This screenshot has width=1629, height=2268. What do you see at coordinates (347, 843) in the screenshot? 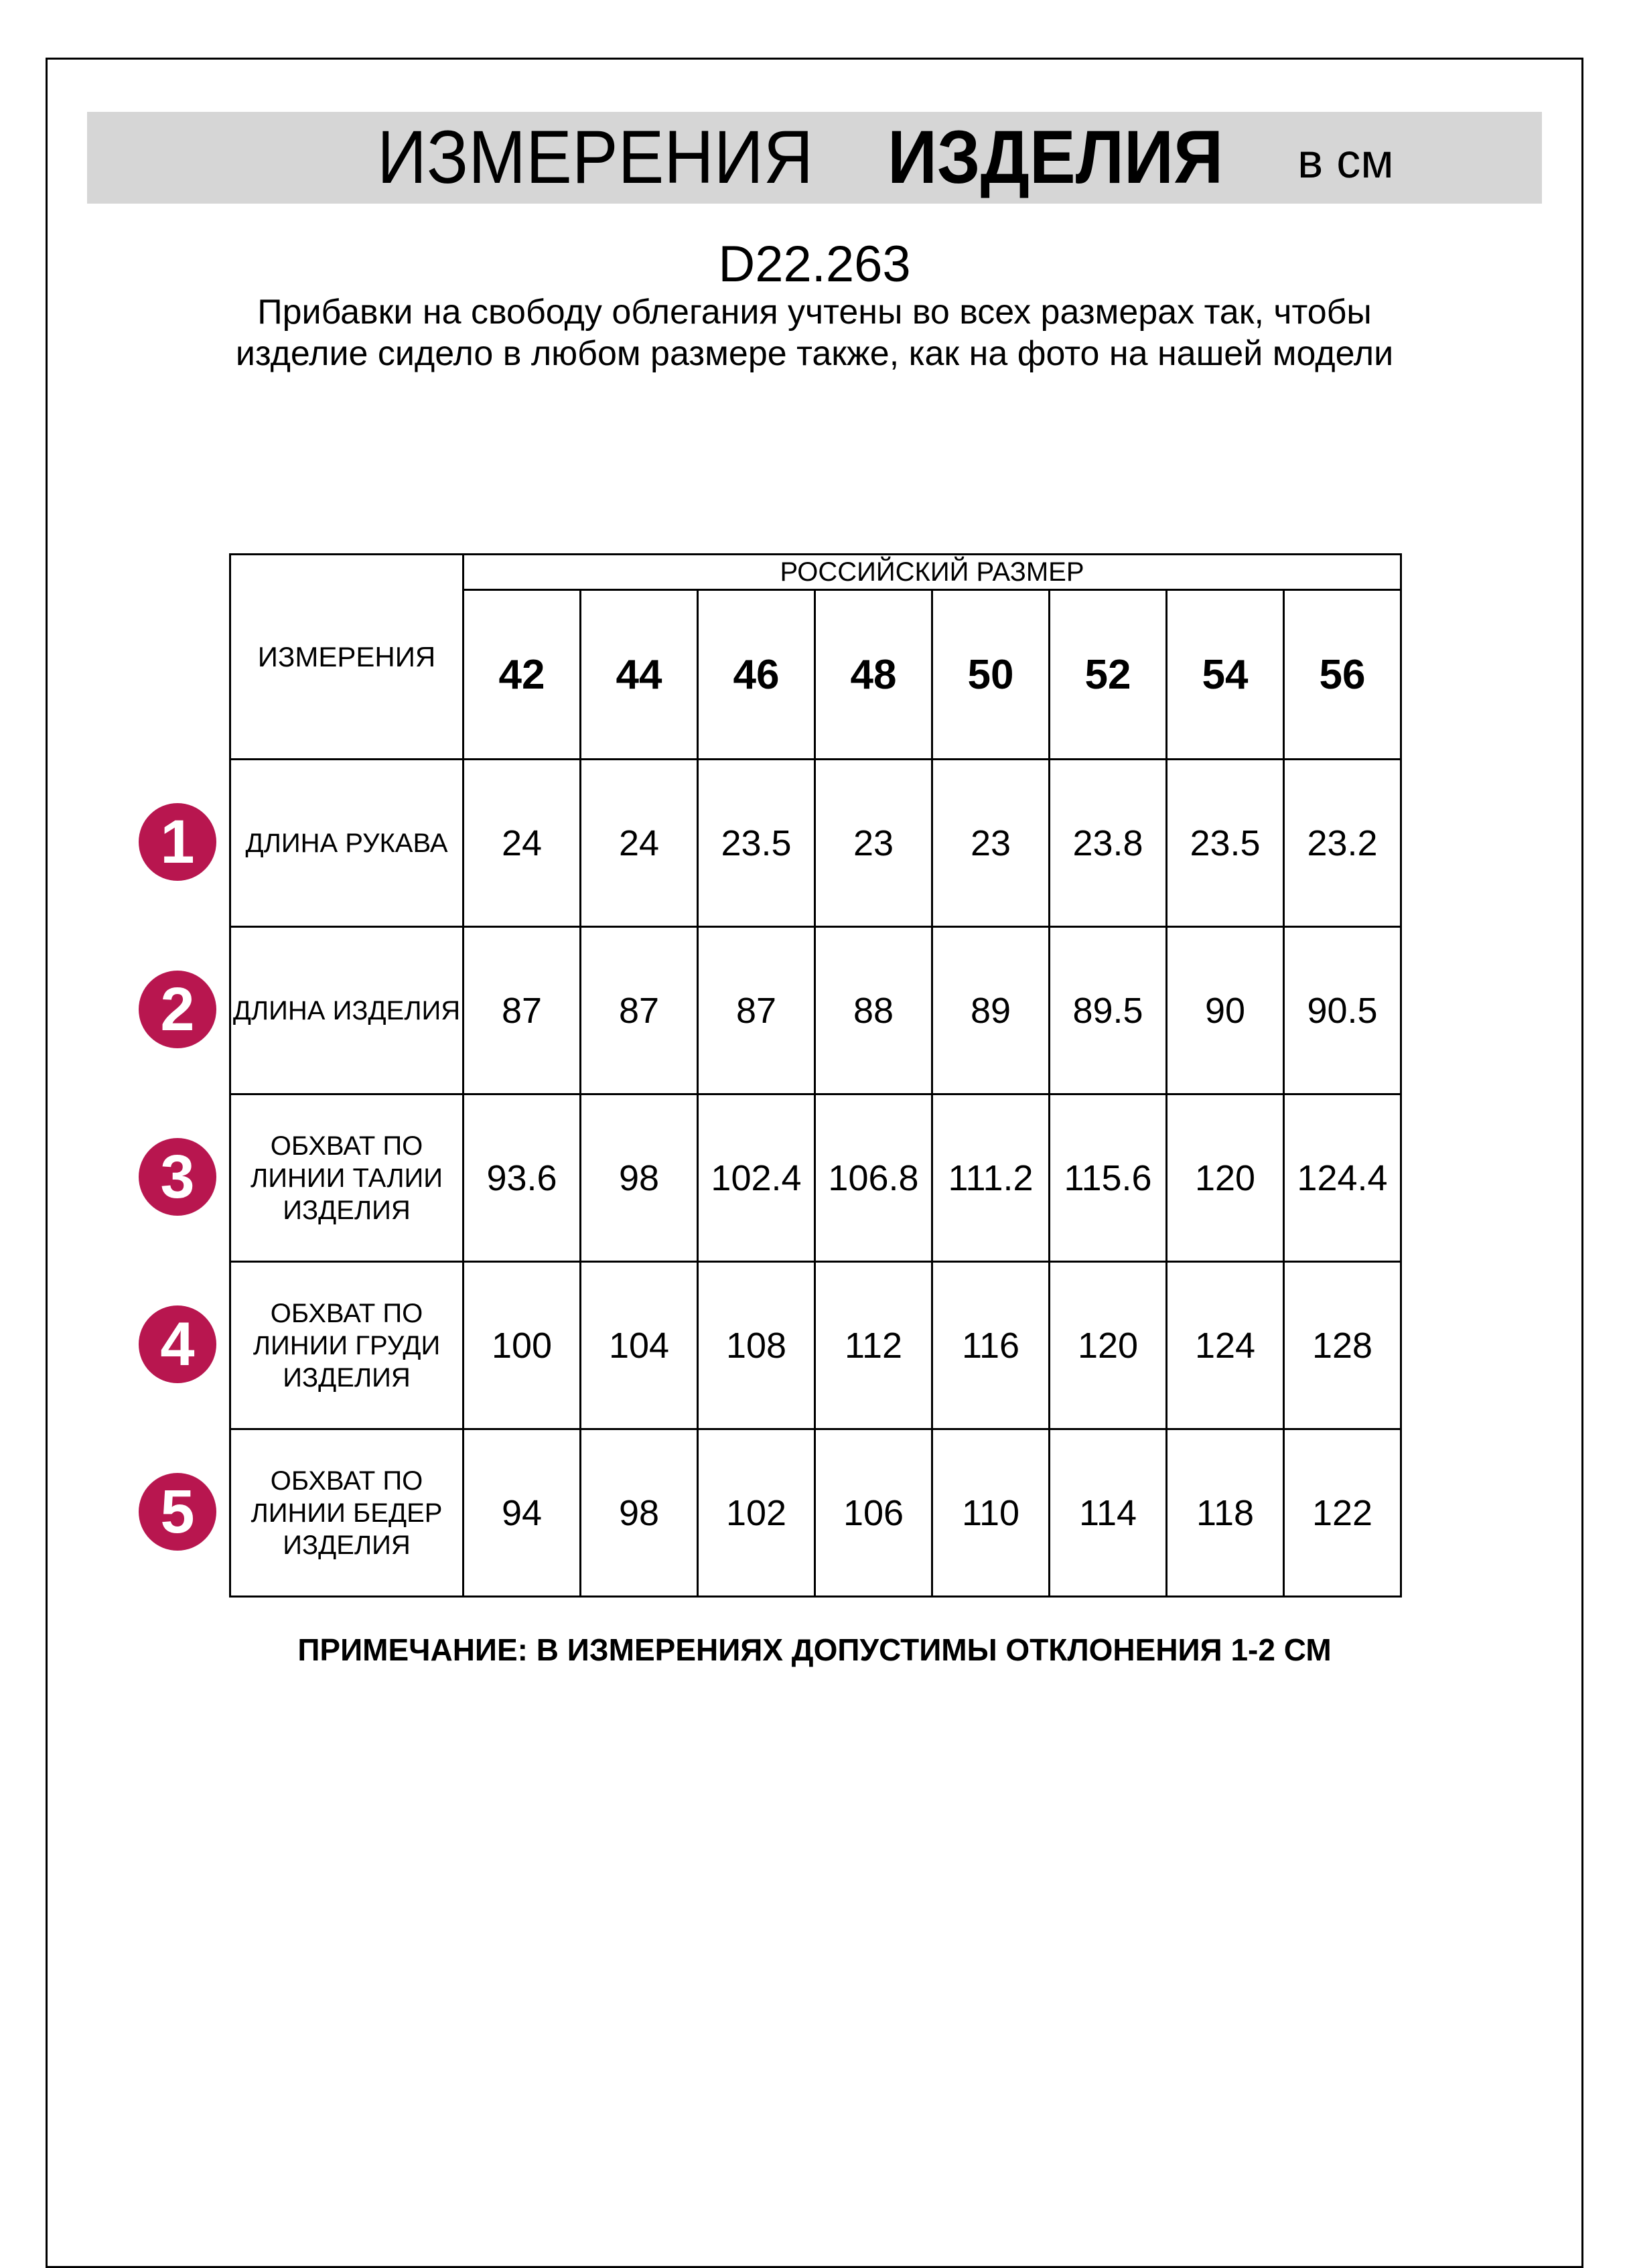
I see `measure-label: ДЛИНА РУКАВА` at bounding box center [347, 843].